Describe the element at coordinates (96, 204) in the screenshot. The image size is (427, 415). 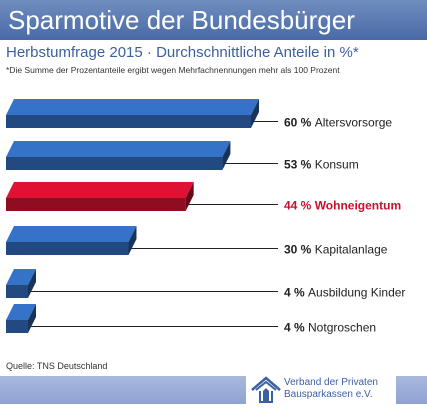
I see `bar-front-wohneigentum` at that location.